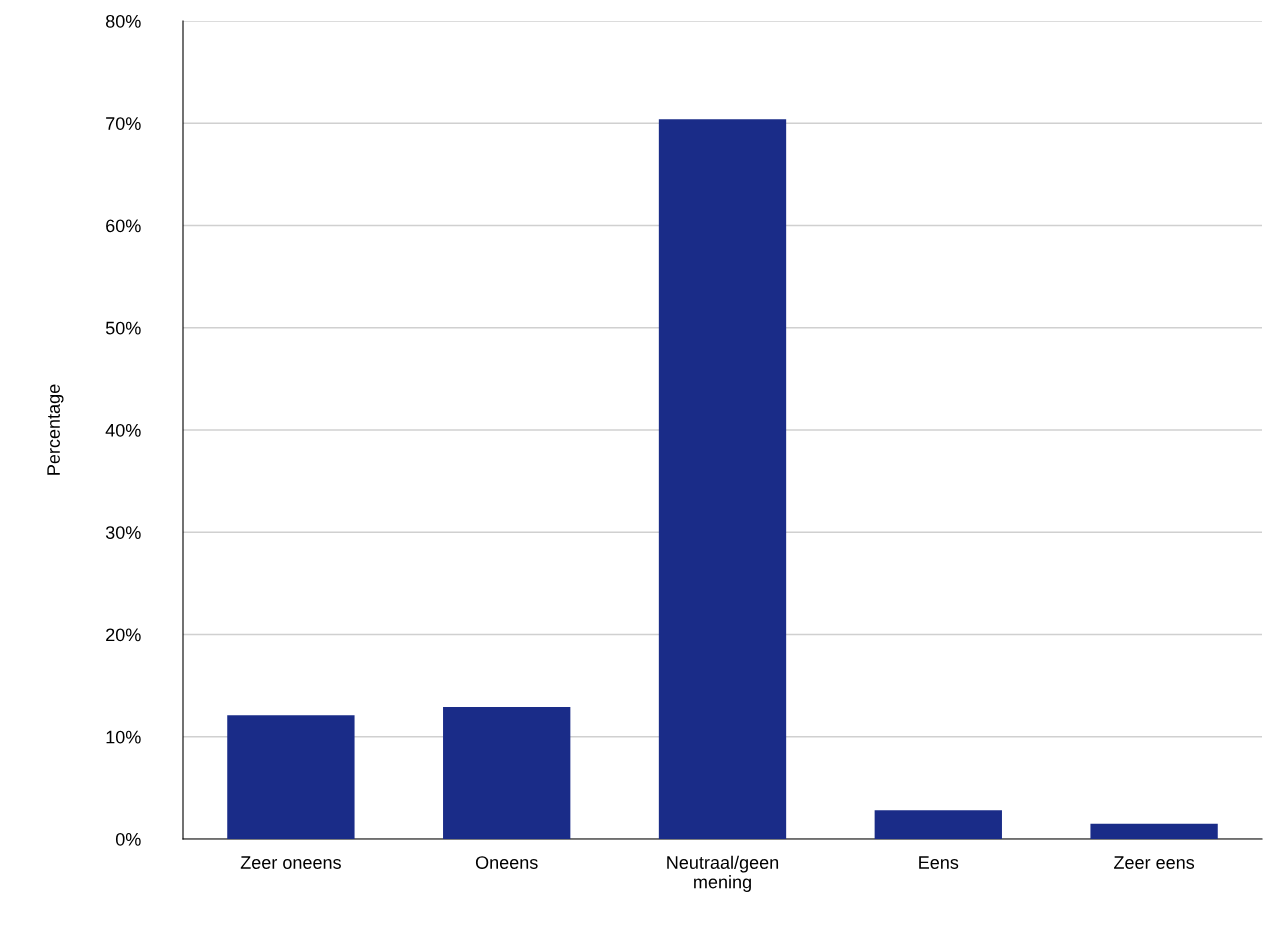 Image resolution: width=1266 pixels, height=935 pixels. I want to click on y-tick-label: 50%, so click(123, 328).